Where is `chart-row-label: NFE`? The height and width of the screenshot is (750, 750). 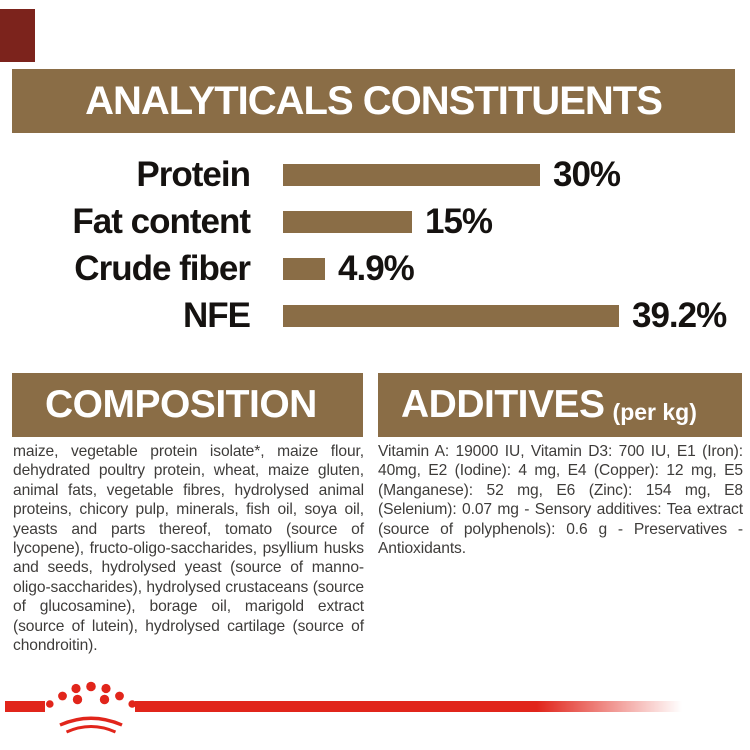
chart-row-label: NFE is located at coordinates (217, 315).